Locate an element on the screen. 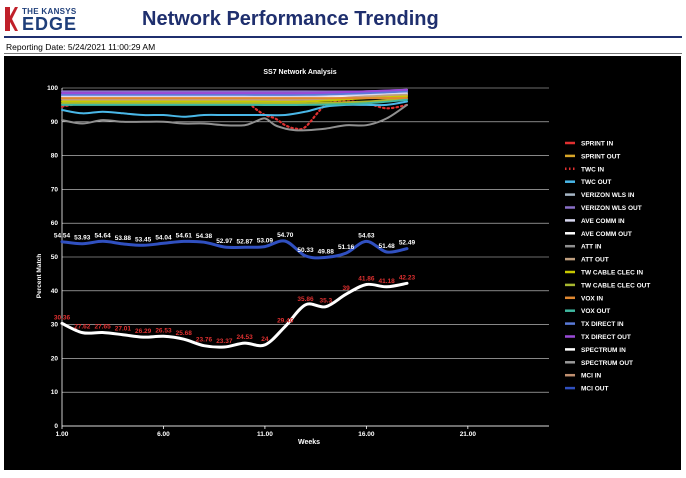  y-tick-label: 90 is located at coordinates (55, 122).